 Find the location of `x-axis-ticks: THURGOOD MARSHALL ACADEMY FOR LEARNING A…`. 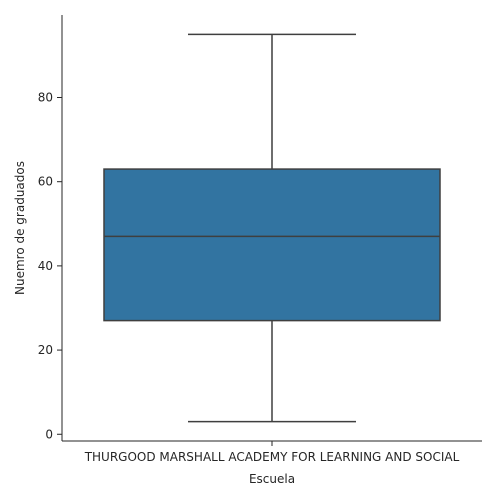

x-axis-ticks: THURGOOD MARSHALL ACADEMY FOR LEARNING A… is located at coordinates (272, 452).